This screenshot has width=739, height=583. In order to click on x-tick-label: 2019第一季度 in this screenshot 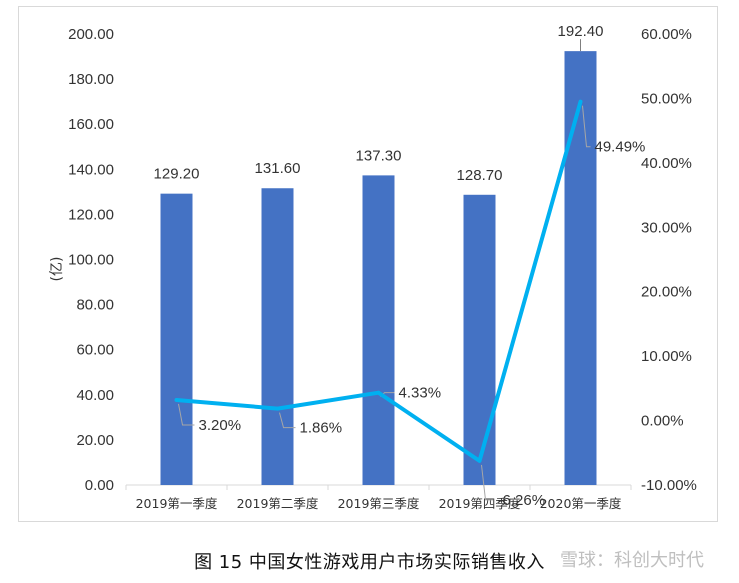, I will do `click(177, 503)`.